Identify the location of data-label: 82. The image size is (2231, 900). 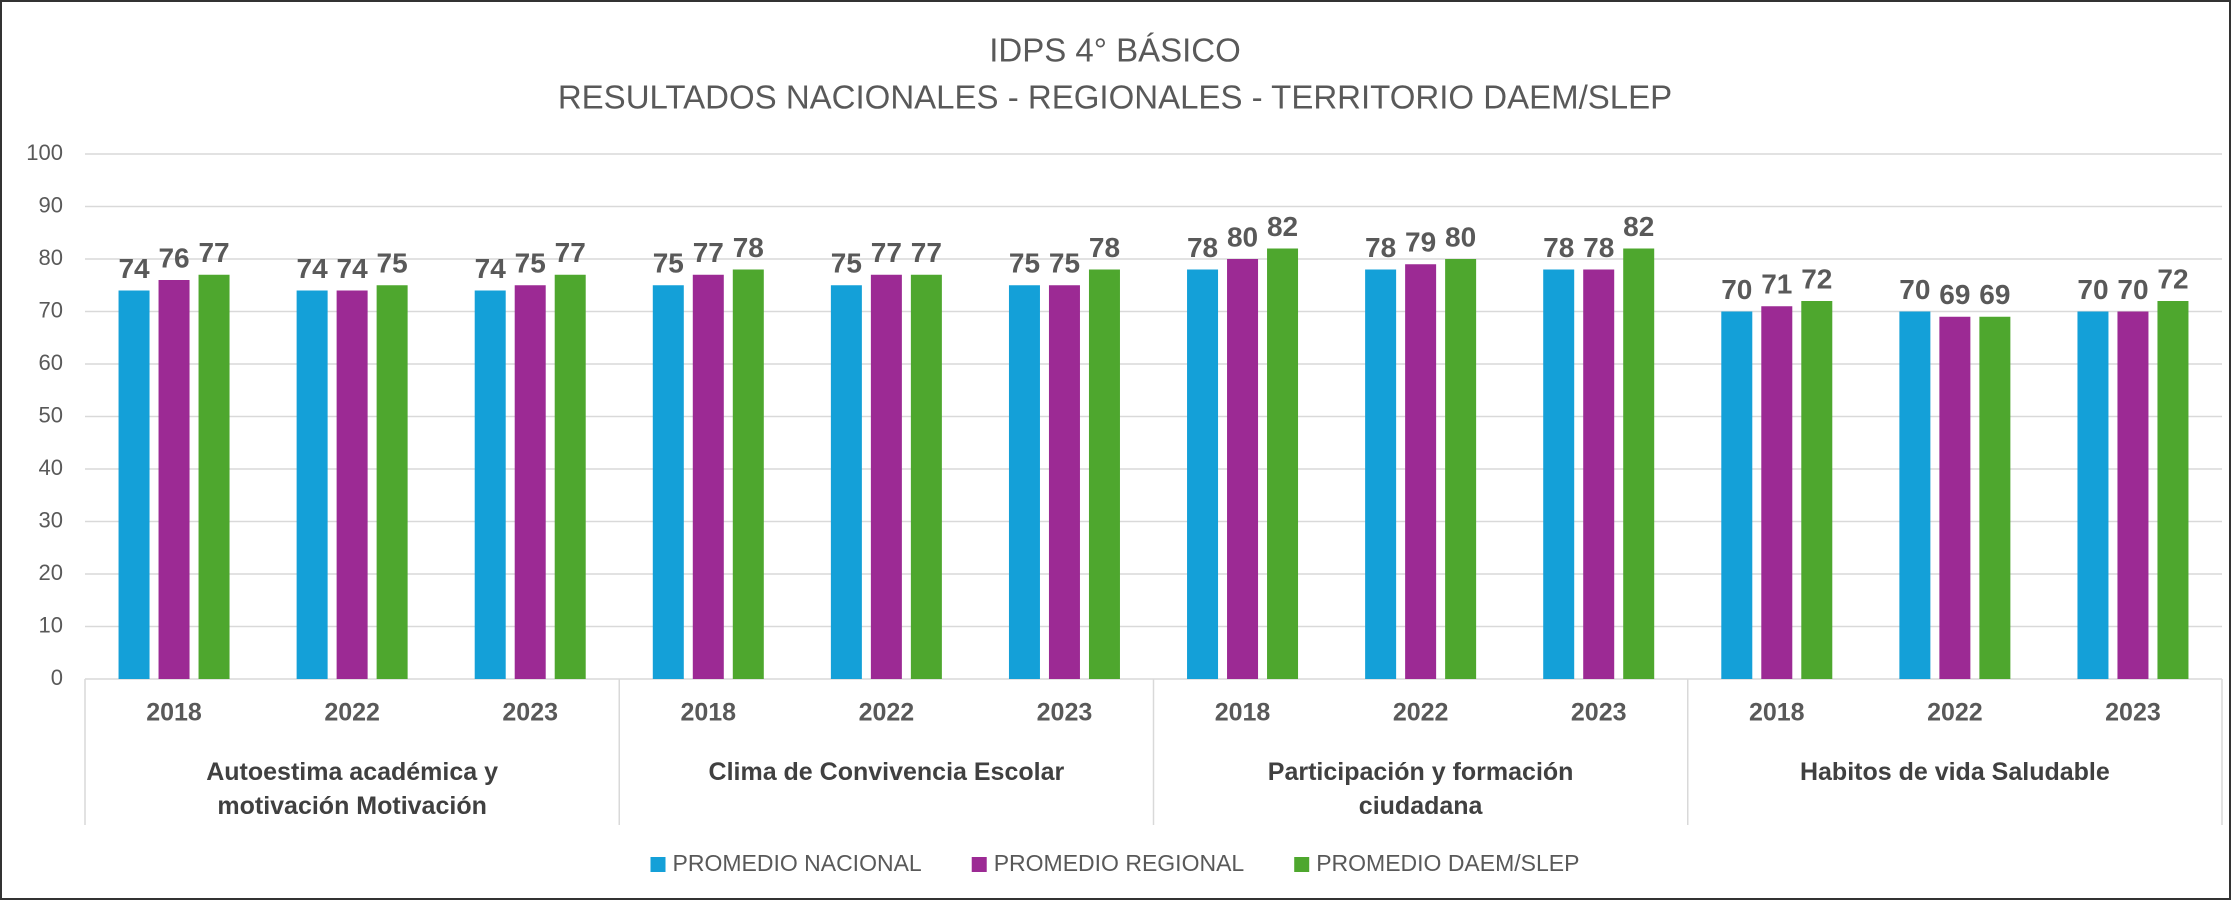
(1638, 226).